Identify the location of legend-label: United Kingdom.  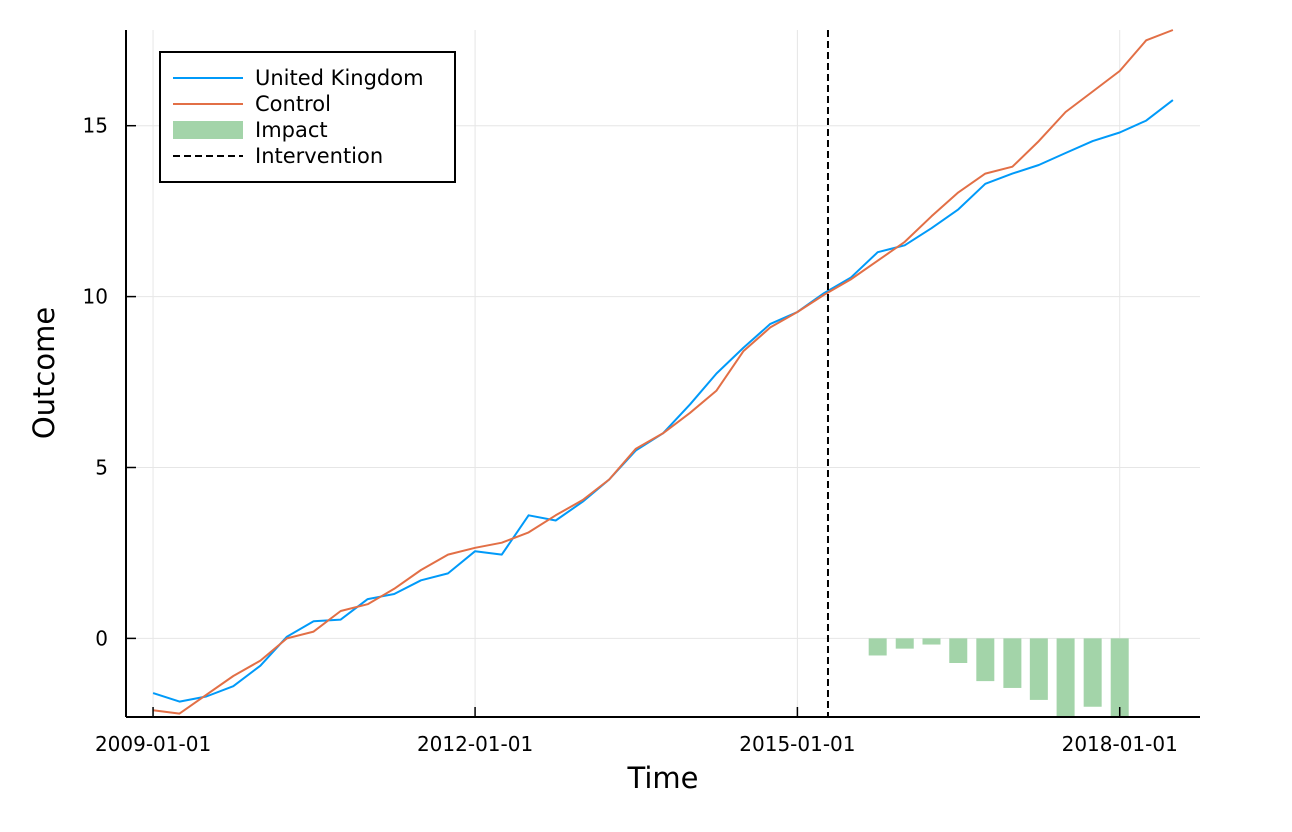
(339, 78).